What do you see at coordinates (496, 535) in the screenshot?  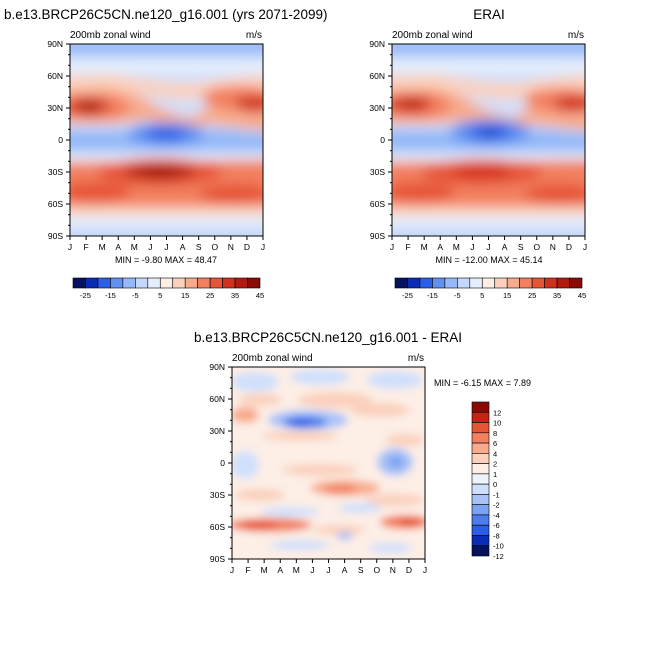 I see `colorbar-label: -8` at bounding box center [496, 535].